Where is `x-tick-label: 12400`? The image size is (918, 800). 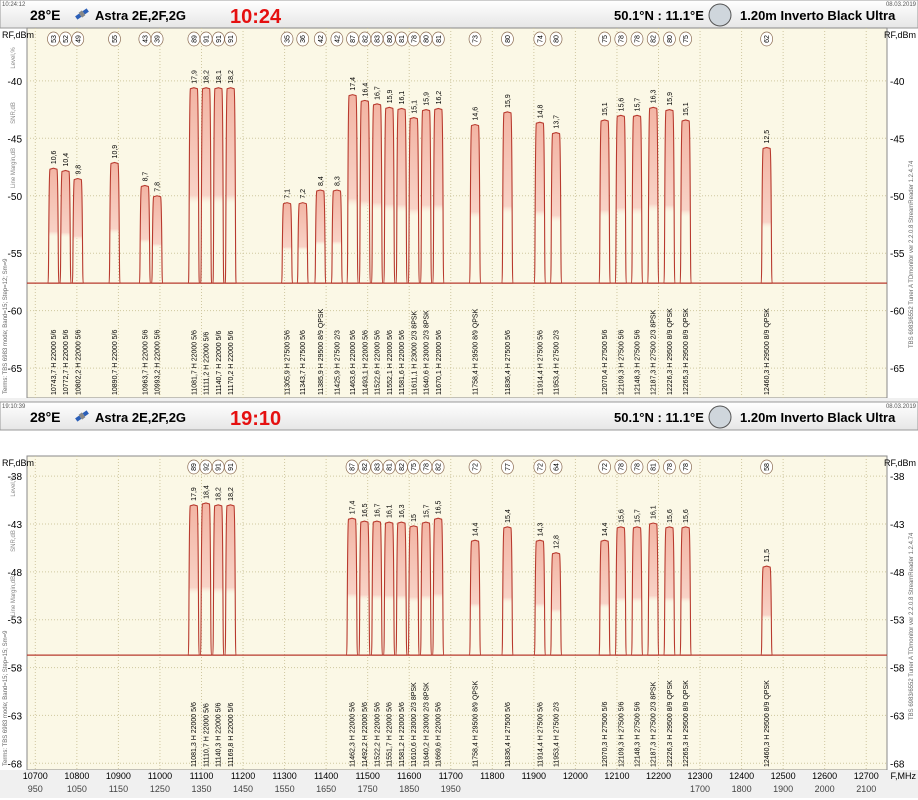 x-tick-label: 12400 is located at coordinates (741, 776).